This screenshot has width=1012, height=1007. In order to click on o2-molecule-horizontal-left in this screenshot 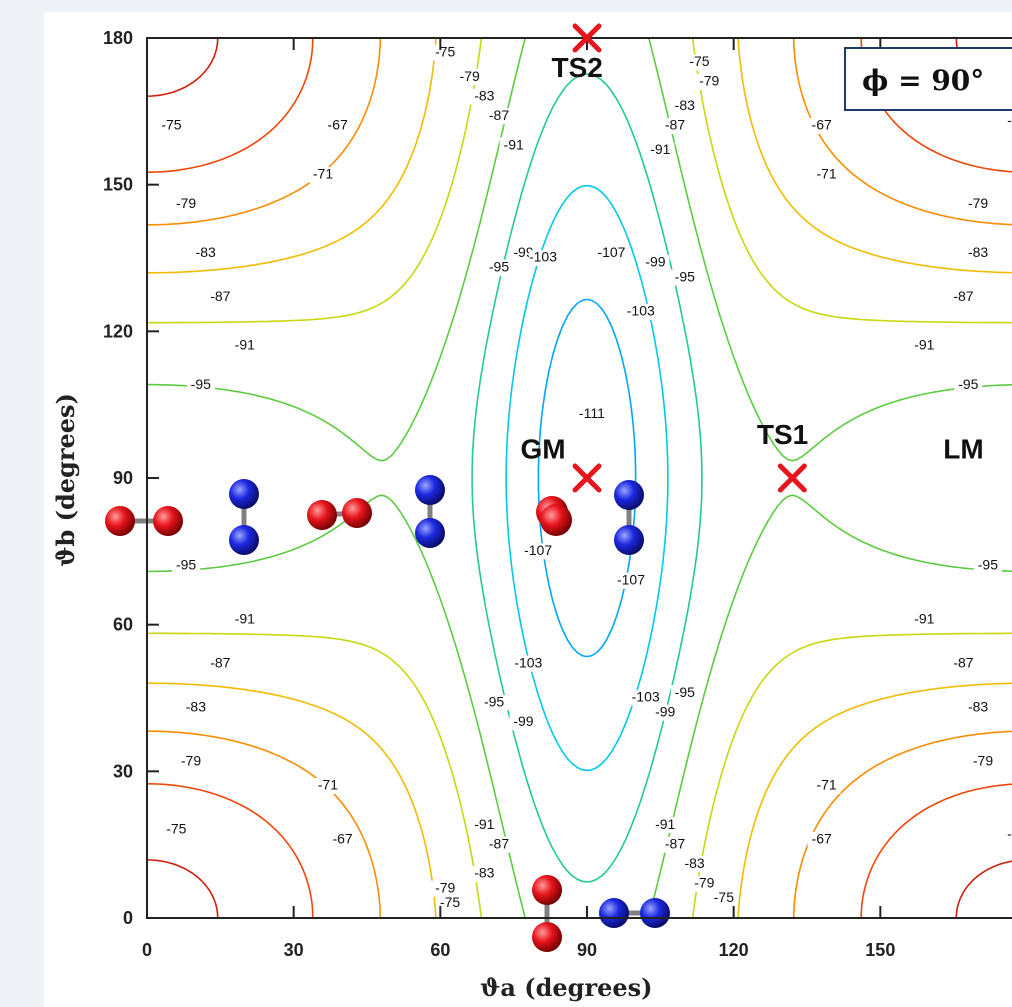, I will do `click(144, 521)`.